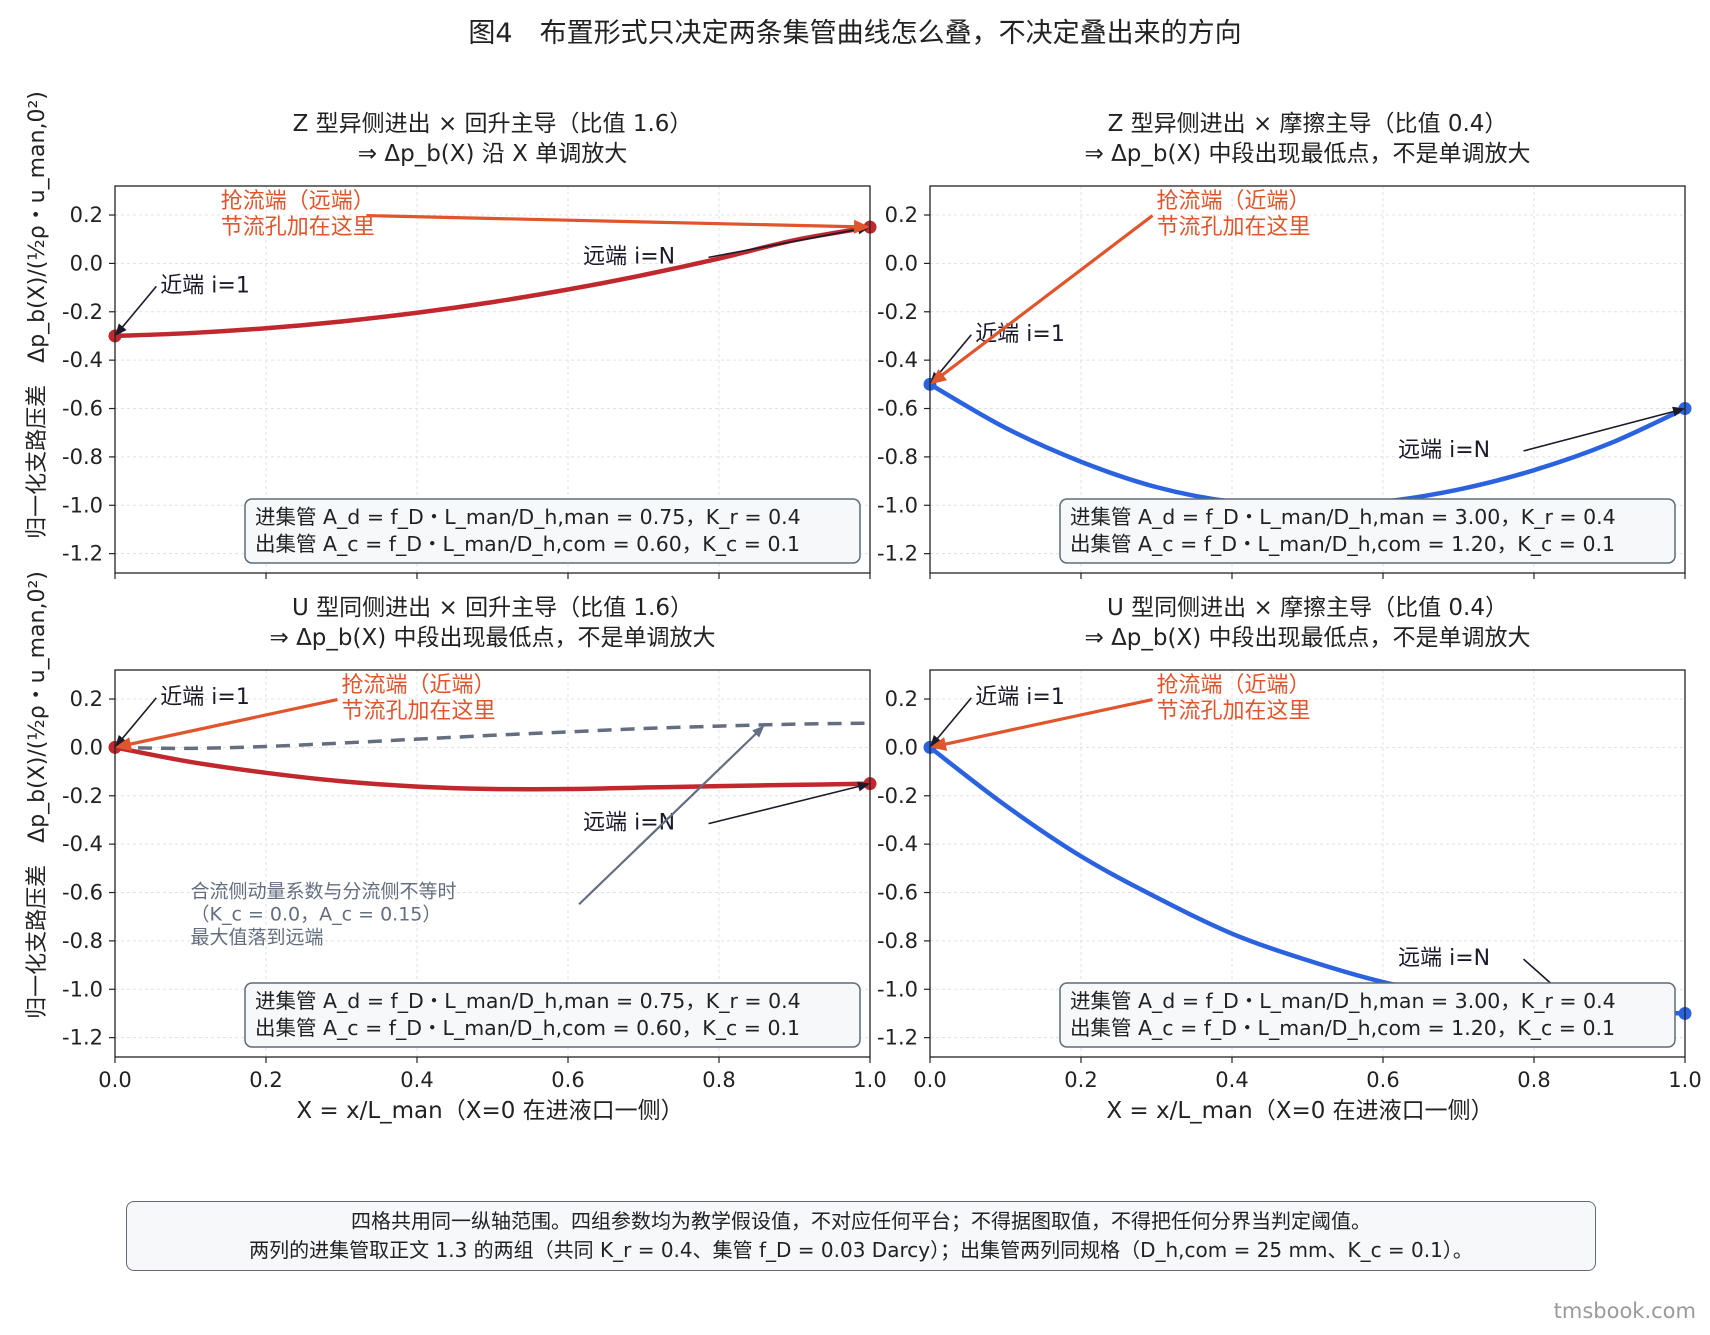 The image size is (1710, 1335). Describe the element at coordinates (1308, 124) in the screenshot. I see `panel-title: Z 型异侧进出 × 摩擦主导（比值 0.4）` at that location.